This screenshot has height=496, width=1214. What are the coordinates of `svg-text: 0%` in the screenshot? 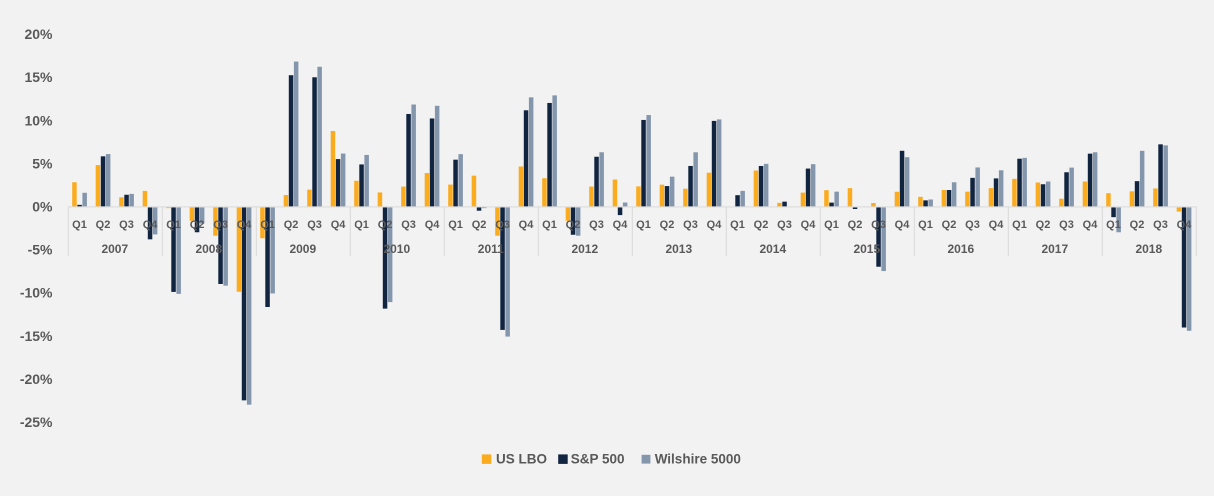 It's located at (42, 207).